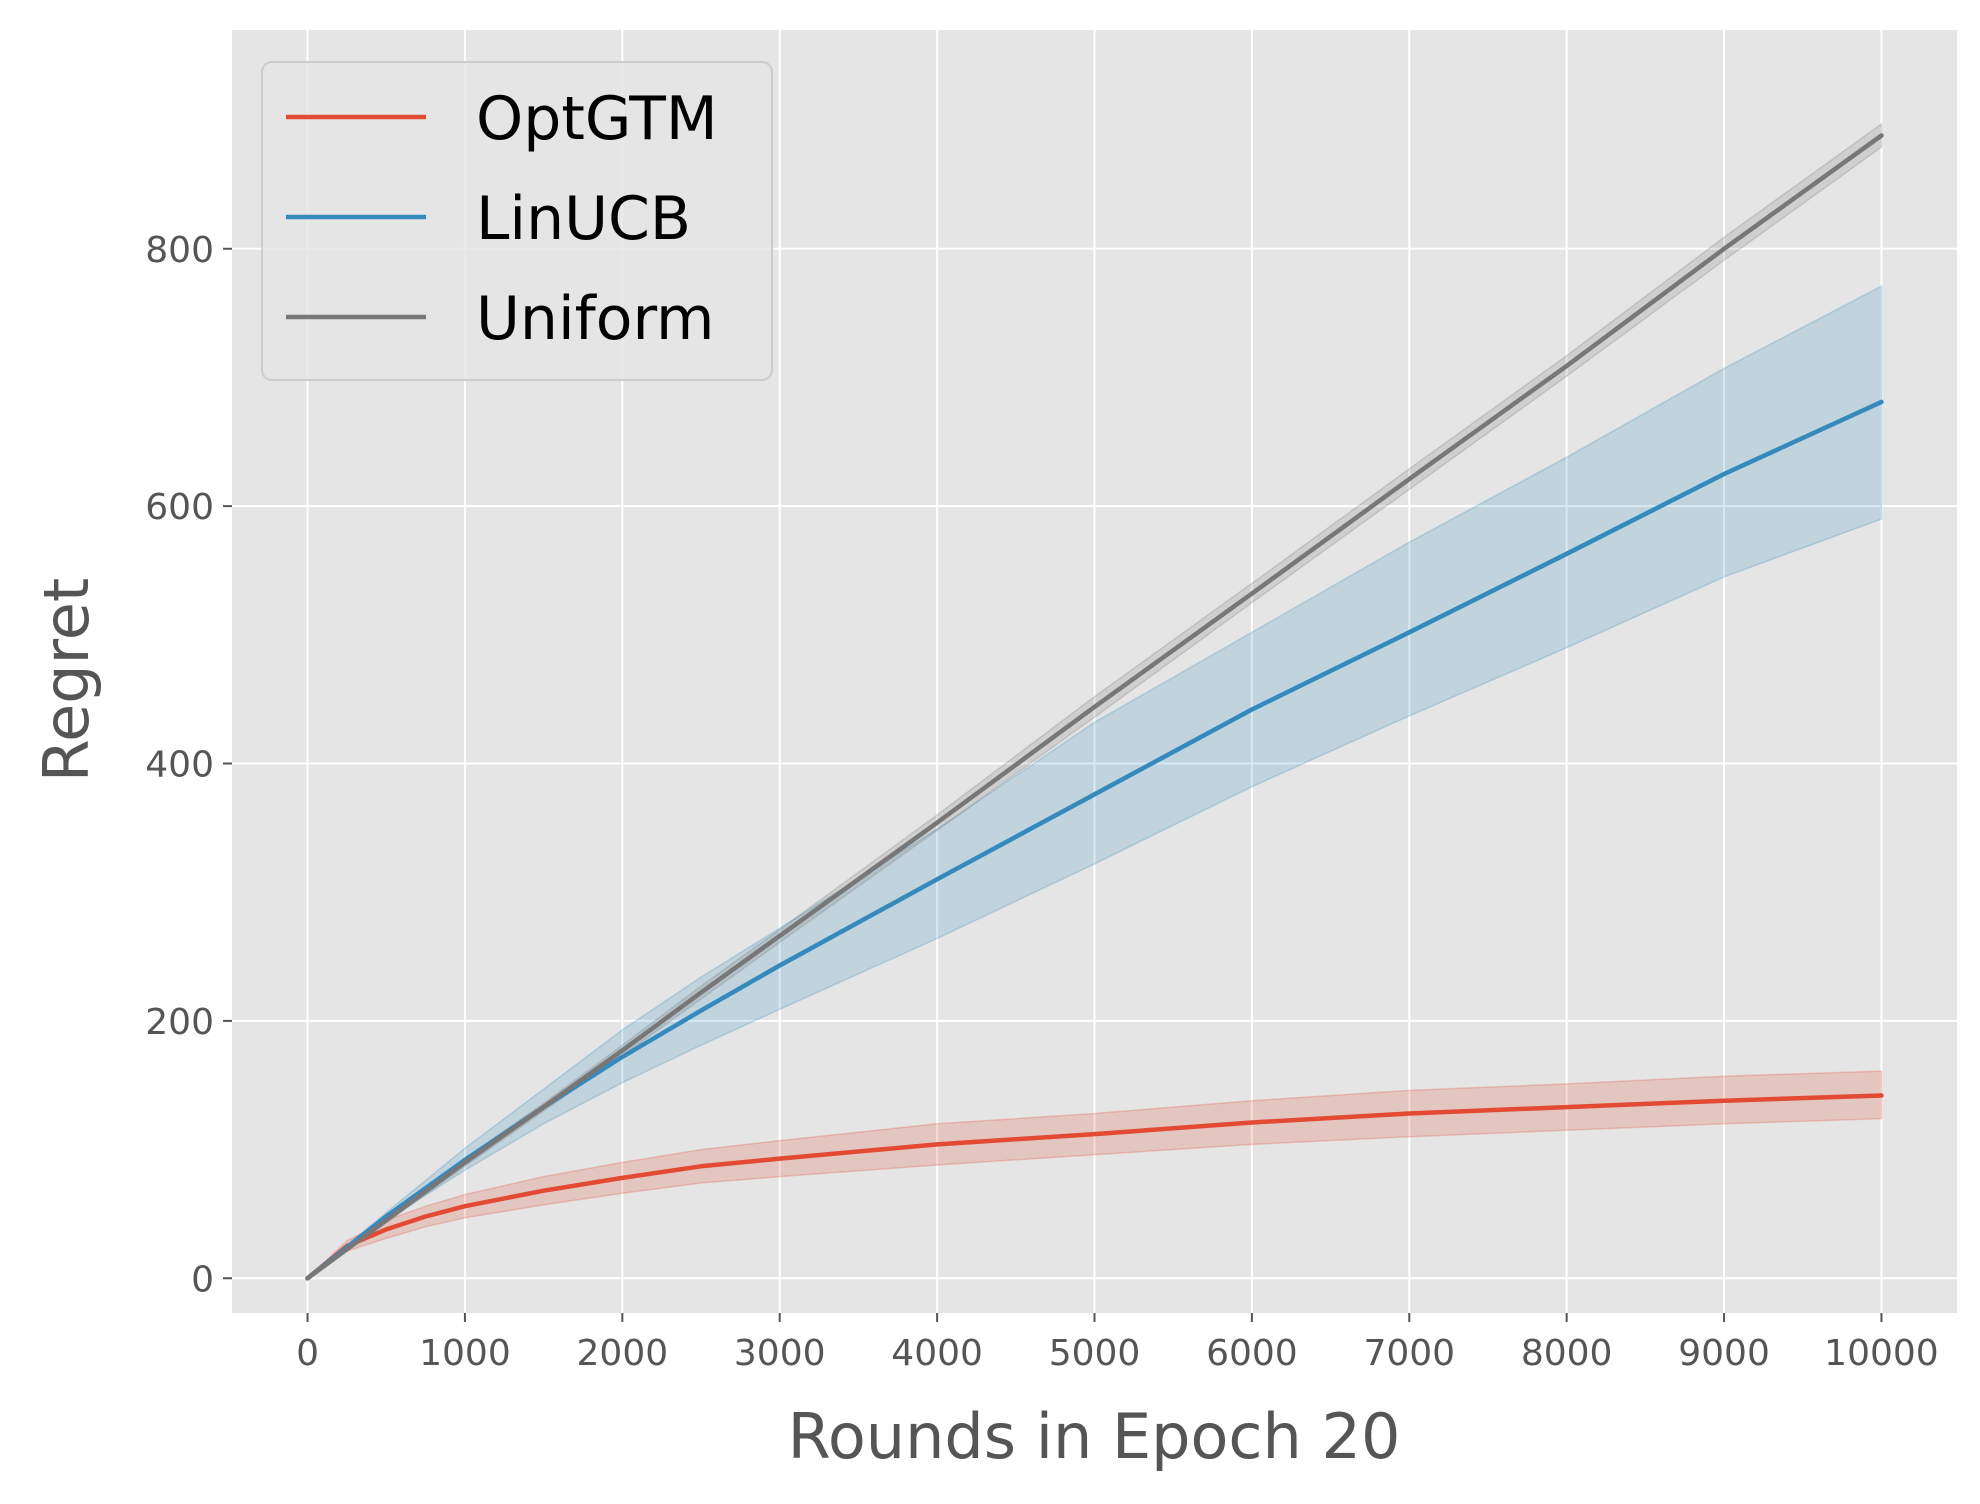  What do you see at coordinates (1252, 1353) in the screenshot?
I see `x-tick-label: 6000` at bounding box center [1252, 1353].